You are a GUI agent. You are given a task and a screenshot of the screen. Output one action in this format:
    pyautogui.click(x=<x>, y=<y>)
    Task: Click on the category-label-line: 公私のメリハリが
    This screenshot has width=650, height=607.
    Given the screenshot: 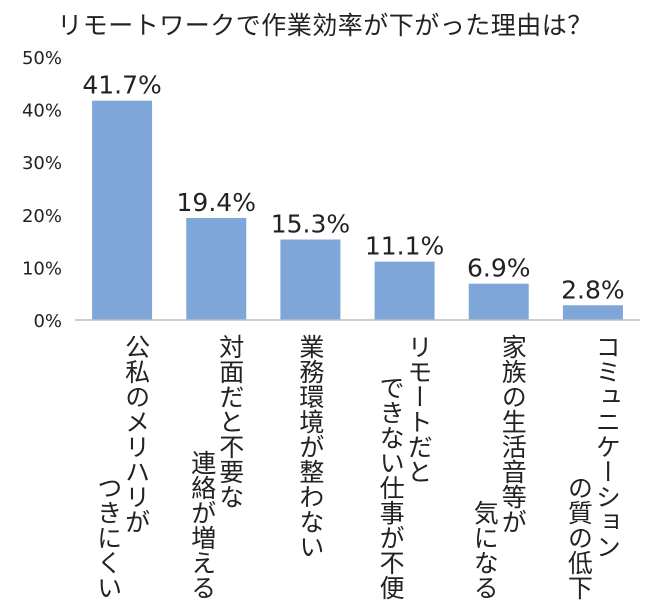 What is the action you would take?
    pyautogui.click(x=136, y=434)
    